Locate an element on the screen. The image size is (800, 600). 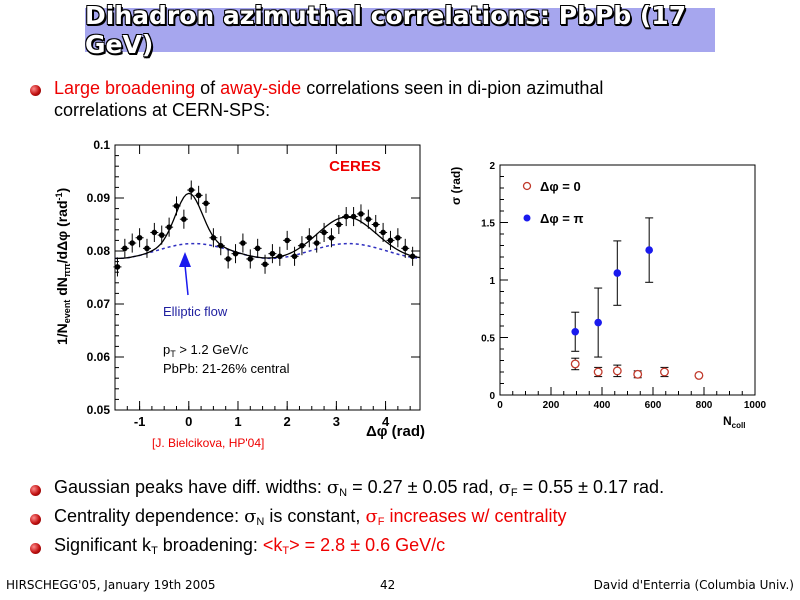
legend-label-dphi-pi: Δφ = π is located at coordinates (561, 218).